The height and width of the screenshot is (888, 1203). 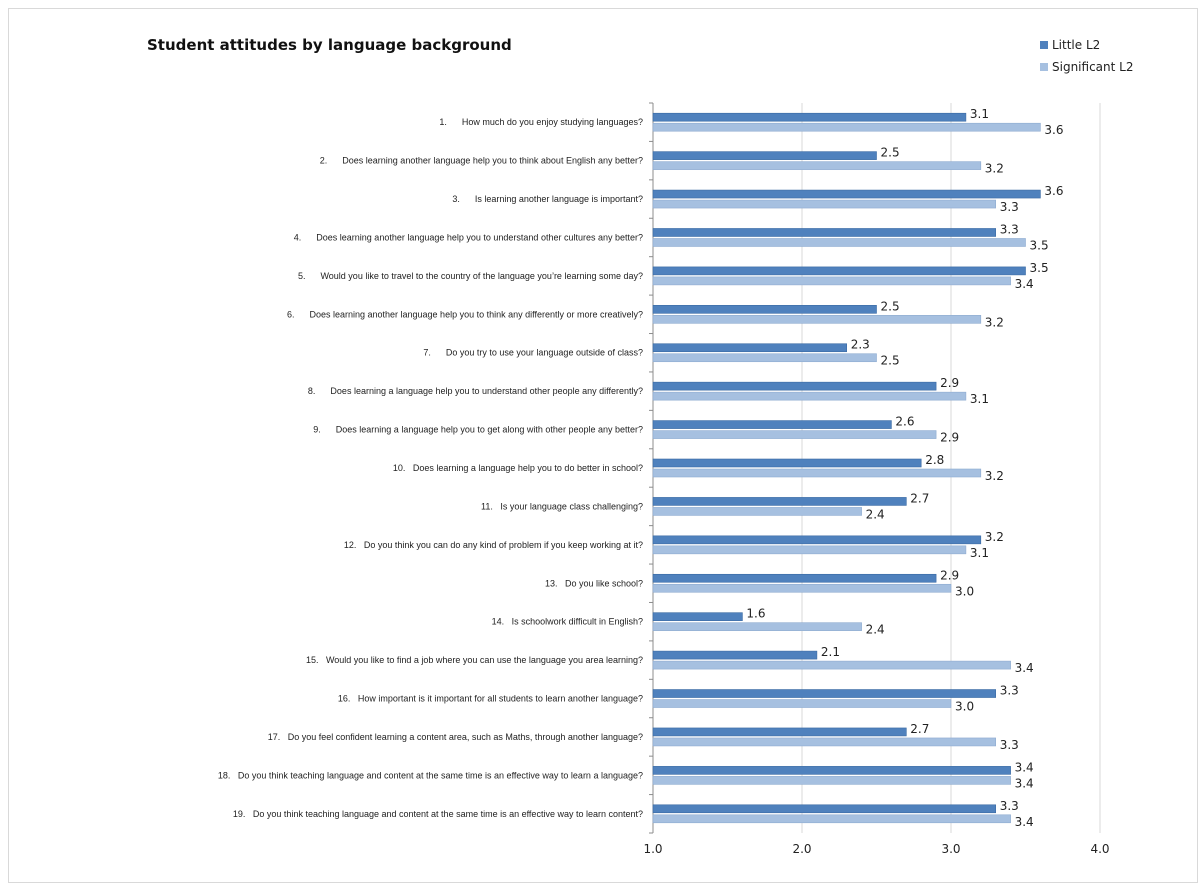 What do you see at coordinates (329, 45) in the screenshot?
I see `chart-title: Student attitudes by language background` at bounding box center [329, 45].